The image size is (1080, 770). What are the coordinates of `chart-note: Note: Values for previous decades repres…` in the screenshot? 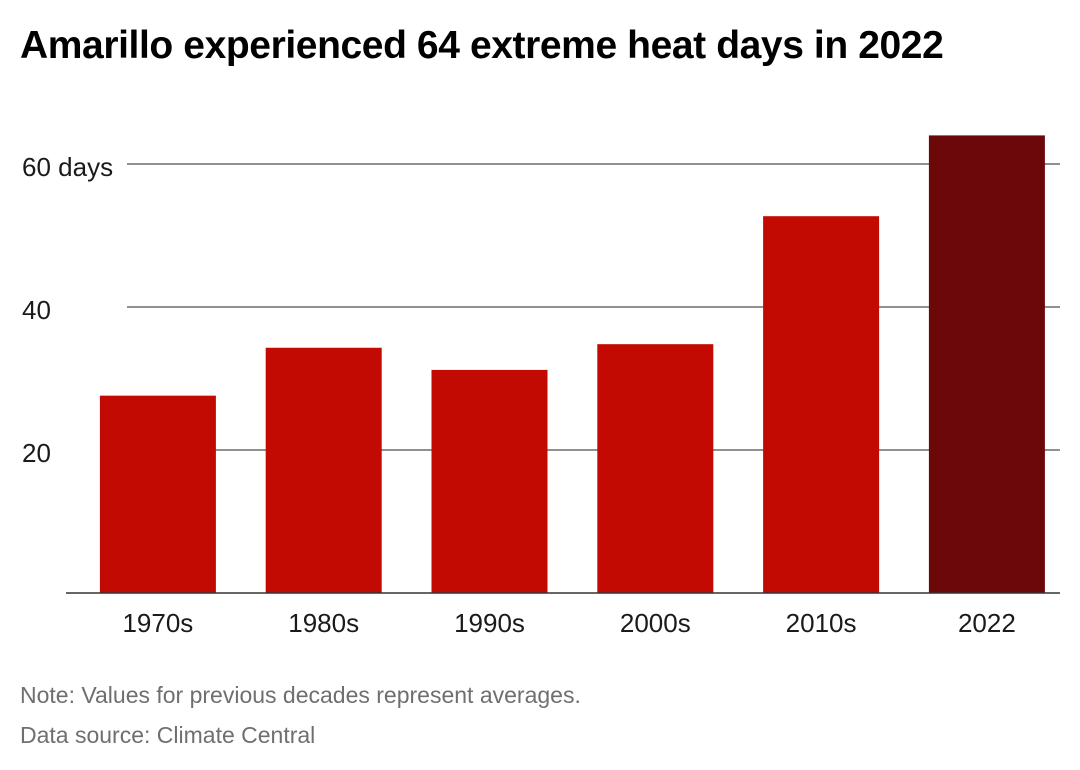 It's located at (300, 695).